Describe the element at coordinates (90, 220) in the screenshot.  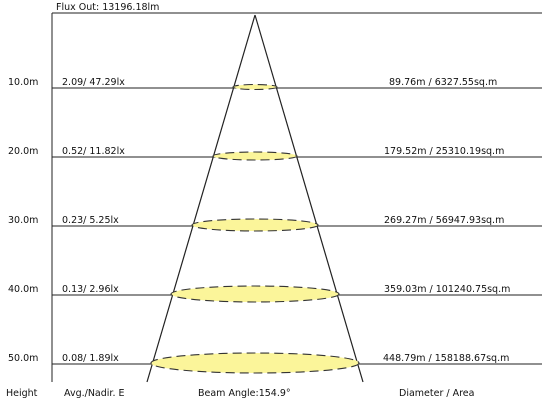
I see `illuminance-value: 0.23/ 5.25lx` at that location.